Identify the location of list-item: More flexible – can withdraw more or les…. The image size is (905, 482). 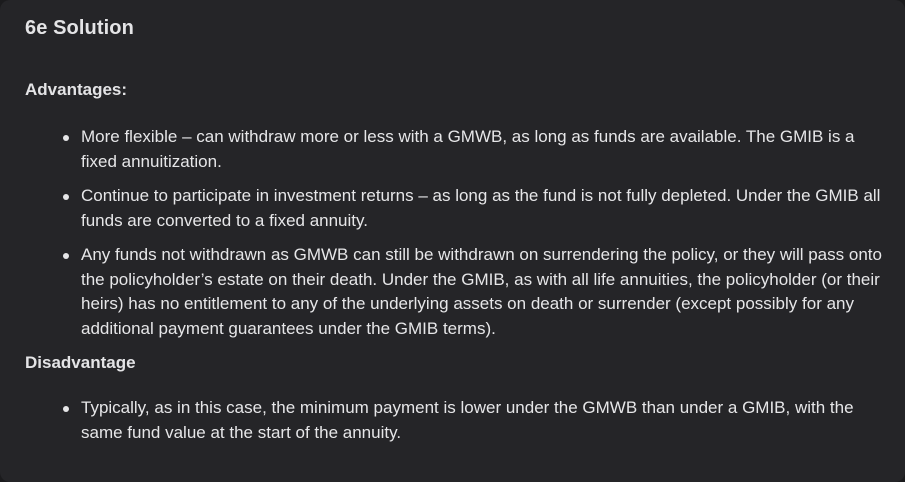
(457, 149).